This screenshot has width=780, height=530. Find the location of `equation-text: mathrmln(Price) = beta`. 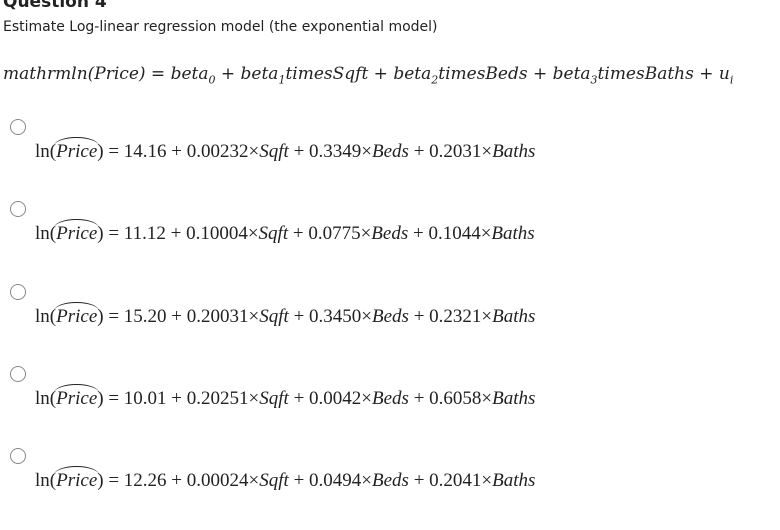

equation-text: mathrmln(Price) = beta is located at coordinates (106, 74).